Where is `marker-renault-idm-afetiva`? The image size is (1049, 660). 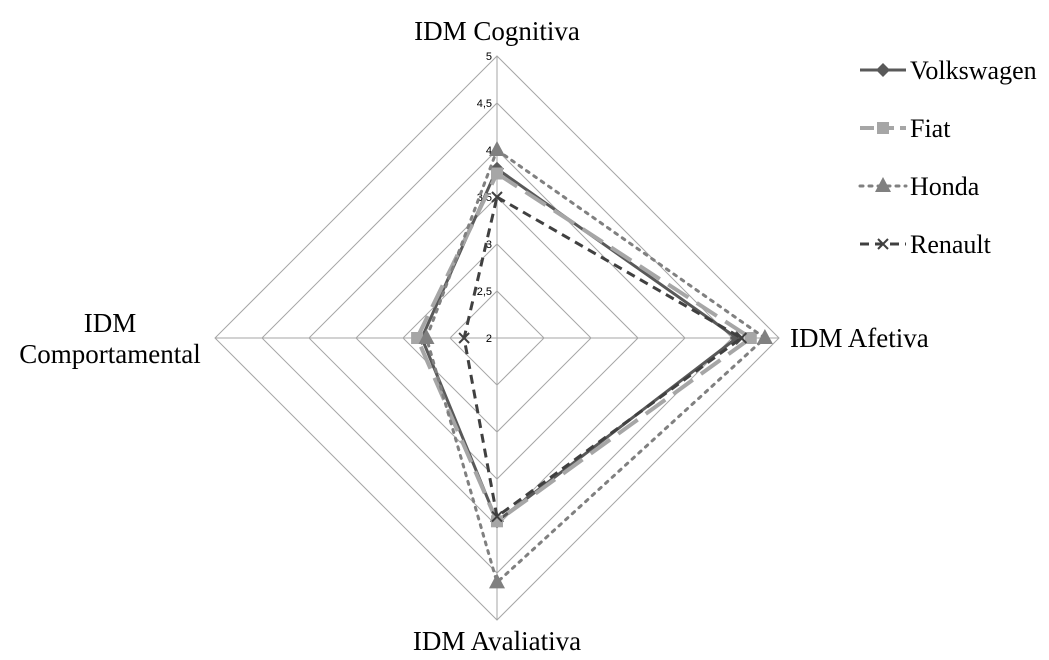
marker-renault-idm-afetiva is located at coordinates (741, 338).